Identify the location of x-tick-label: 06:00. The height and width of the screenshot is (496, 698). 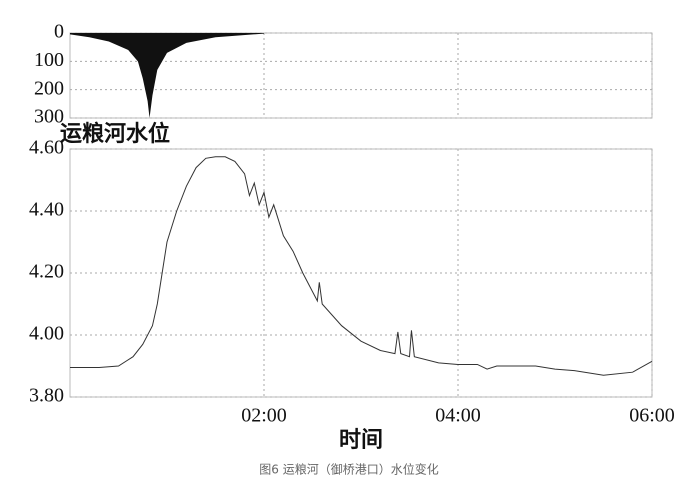
(652, 416).